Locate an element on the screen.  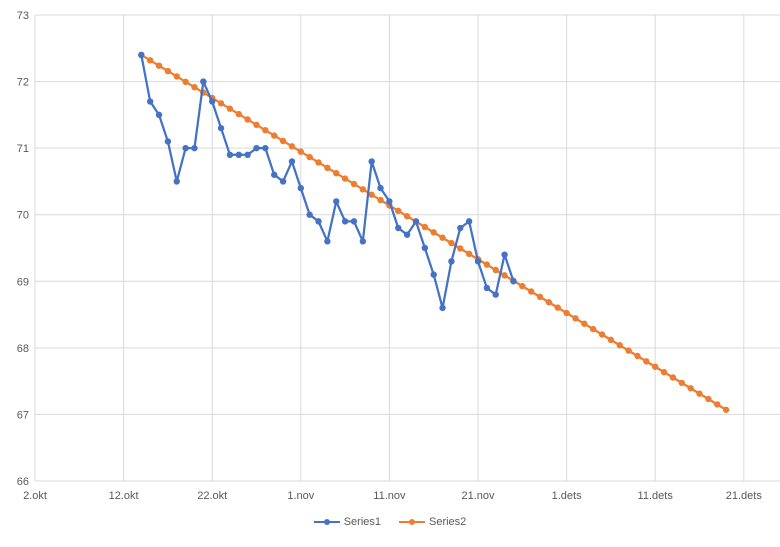
y-tick-label: 67 is located at coordinates (23, 415).